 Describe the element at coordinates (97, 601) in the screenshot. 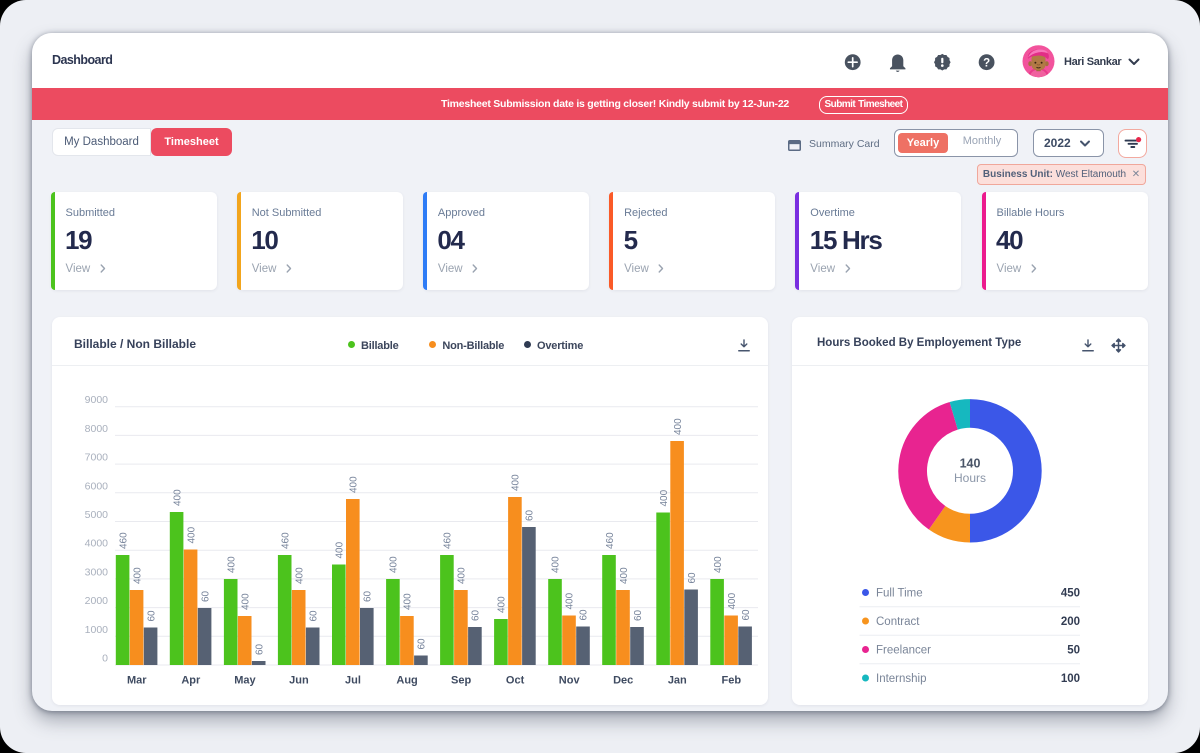

I see `svg-text: 2000` at that location.